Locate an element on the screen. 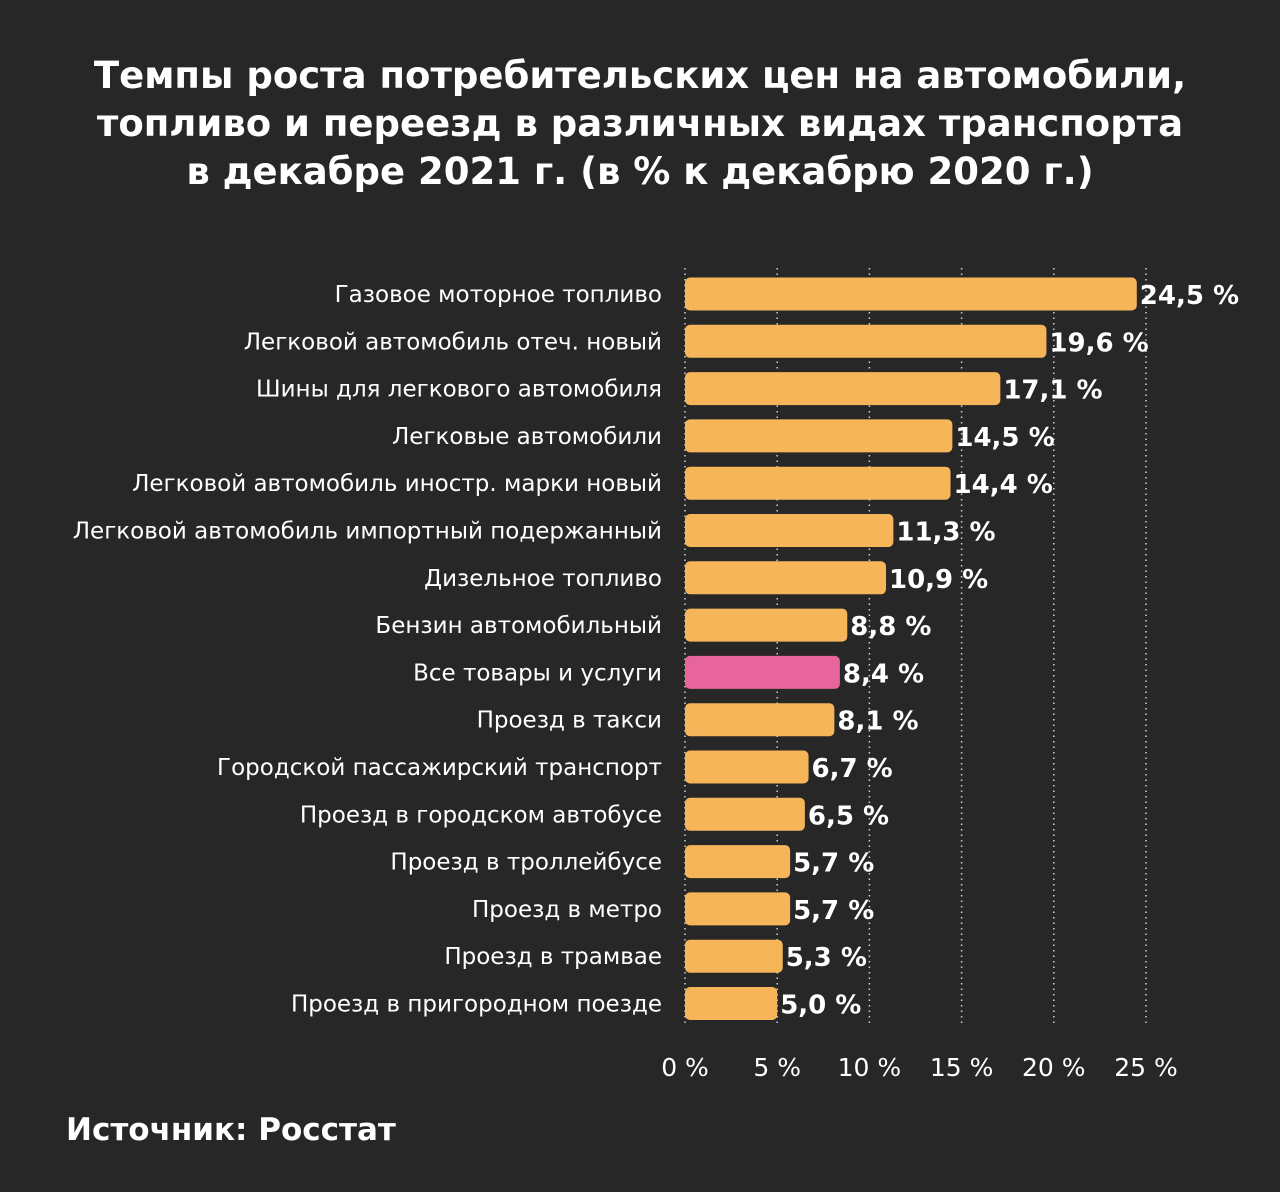  category-label: Проезд в городском автобусе is located at coordinates (481, 815).